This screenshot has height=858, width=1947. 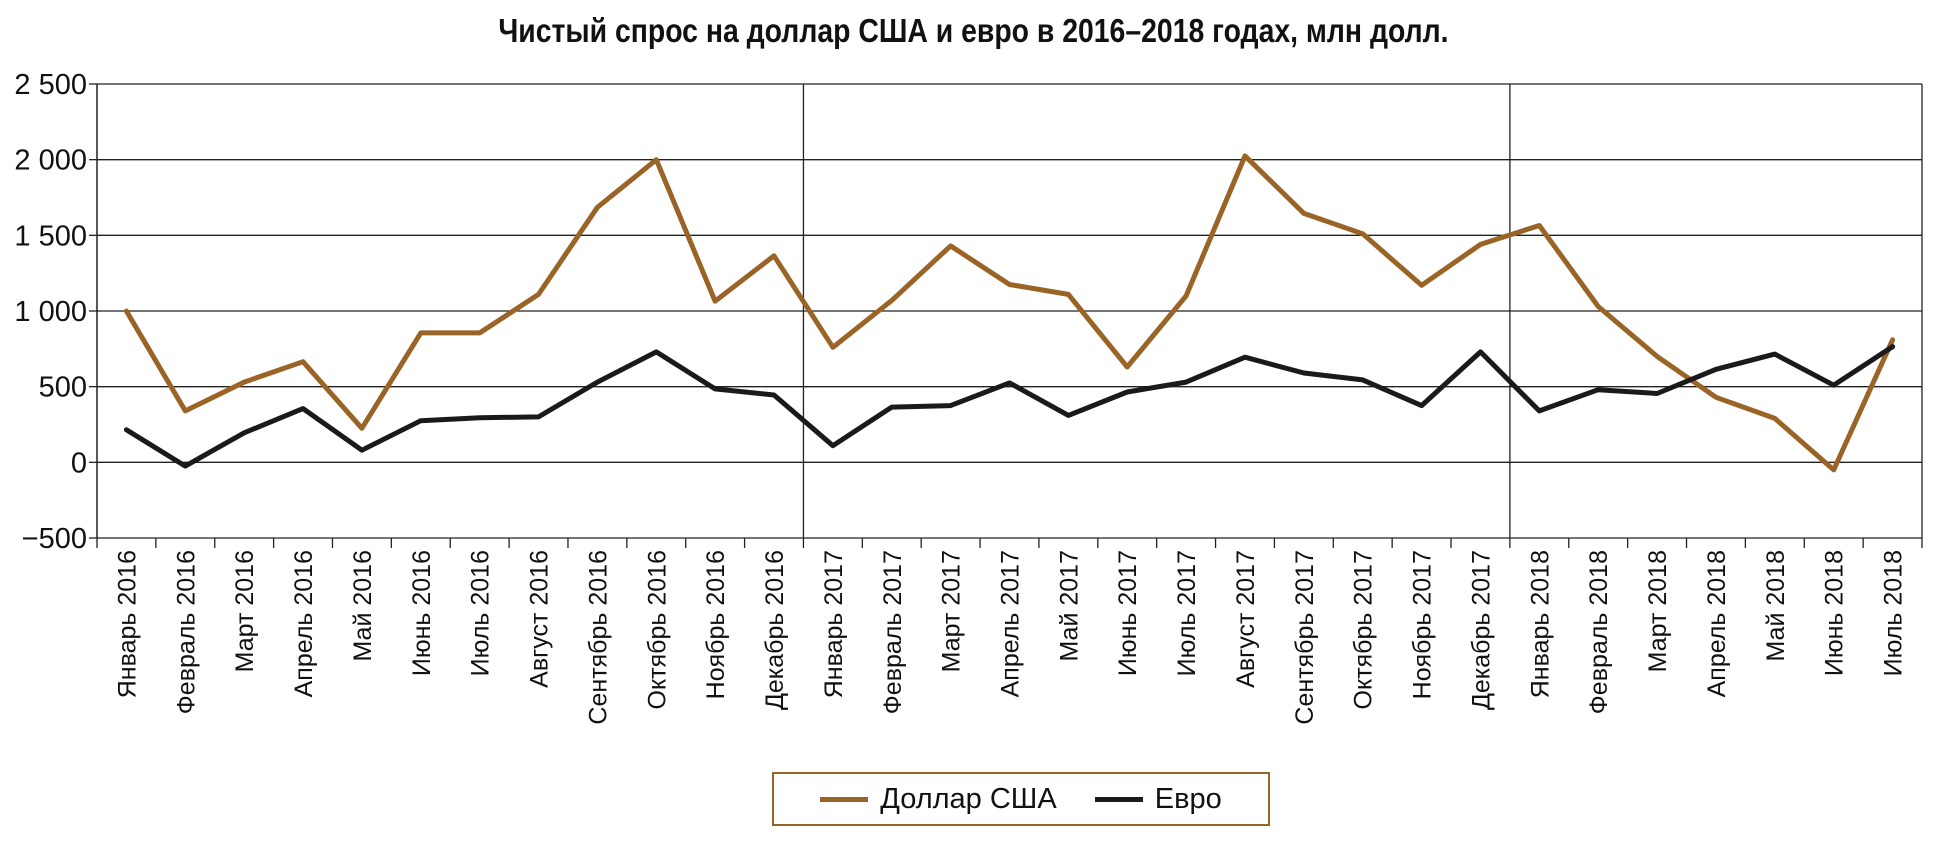 I want to click on x-tick-label: Июнь 2016, so click(x=422, y=613).